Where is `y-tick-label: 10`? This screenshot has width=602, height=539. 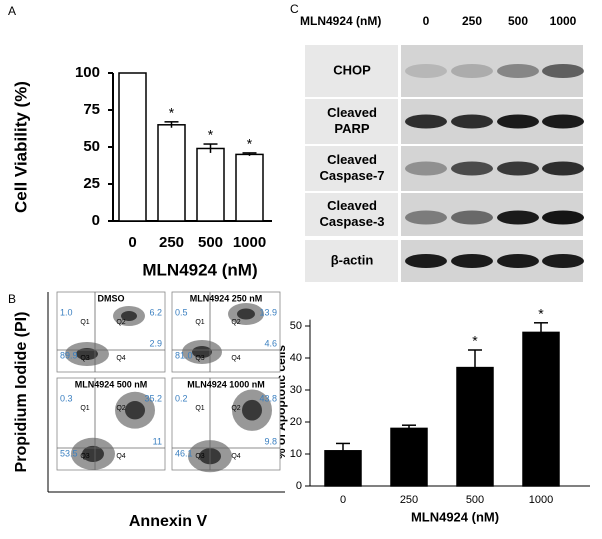 y-tick-label: 10 is located at coordinates (296, 454).